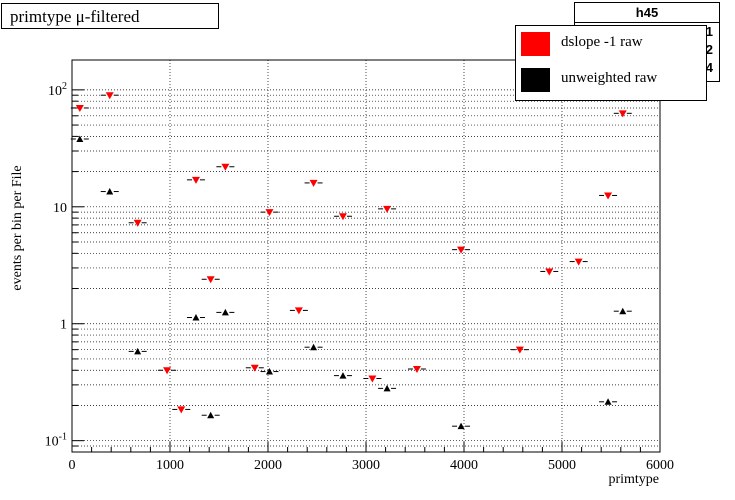 This screenshot has width=735, height=500. What do you see at coordinates (110, 16) in the screenshot?
I see `chart-title: primtype μ-filtered` at bounding box center [110, 16].